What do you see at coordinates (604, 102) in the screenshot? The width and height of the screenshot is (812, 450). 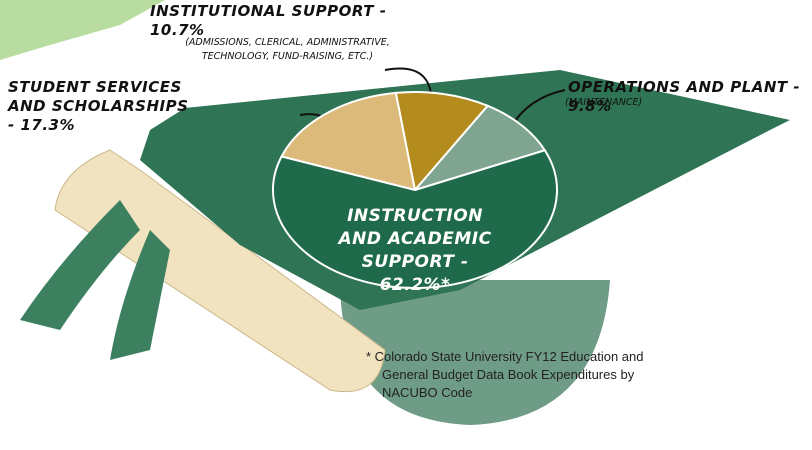 I see `annotation: (MAINTENANCE)` at bounding box center [604, 102].